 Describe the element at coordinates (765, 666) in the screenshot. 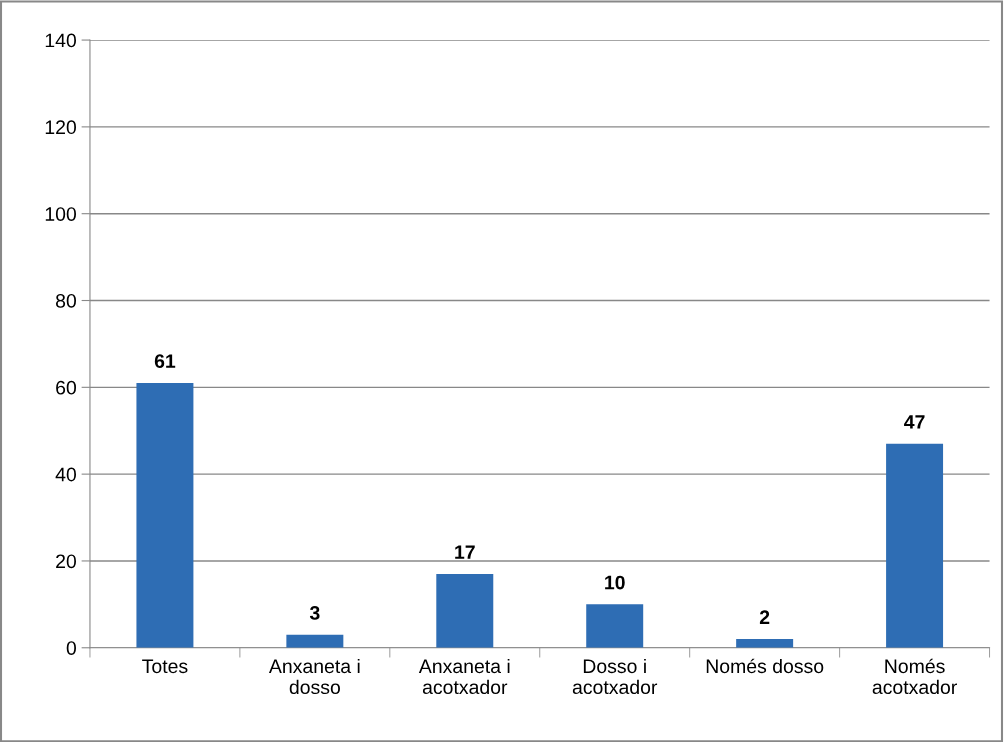

I see `x-tick-label: Només dosso` at that location.